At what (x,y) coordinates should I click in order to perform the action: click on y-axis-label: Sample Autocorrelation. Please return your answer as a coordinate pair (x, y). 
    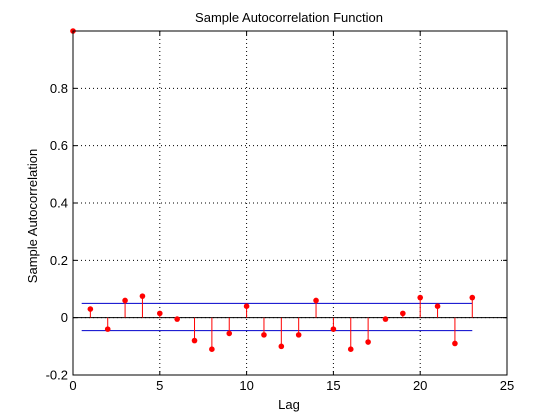
    Looking at the image, I should click on (32, 216).